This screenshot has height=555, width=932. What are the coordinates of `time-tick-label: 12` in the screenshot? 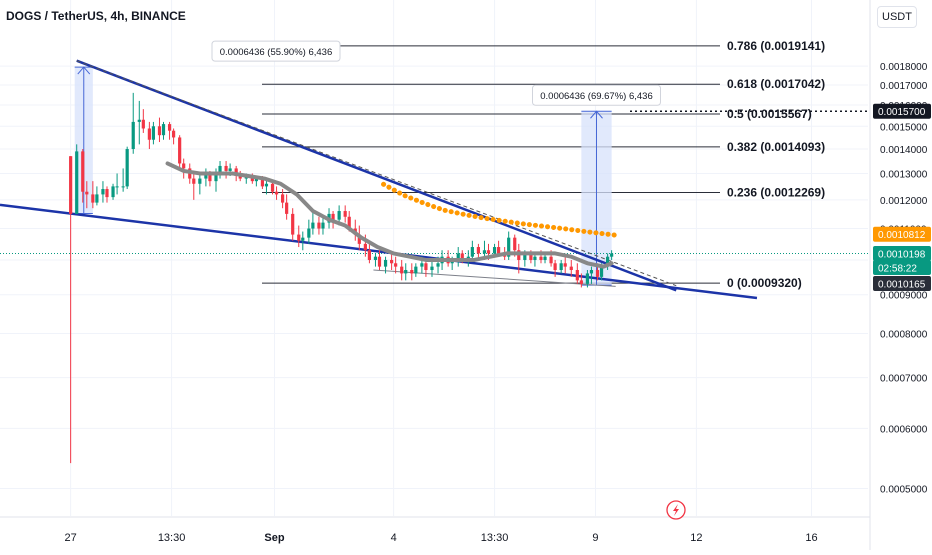 It's located at (696, 538).